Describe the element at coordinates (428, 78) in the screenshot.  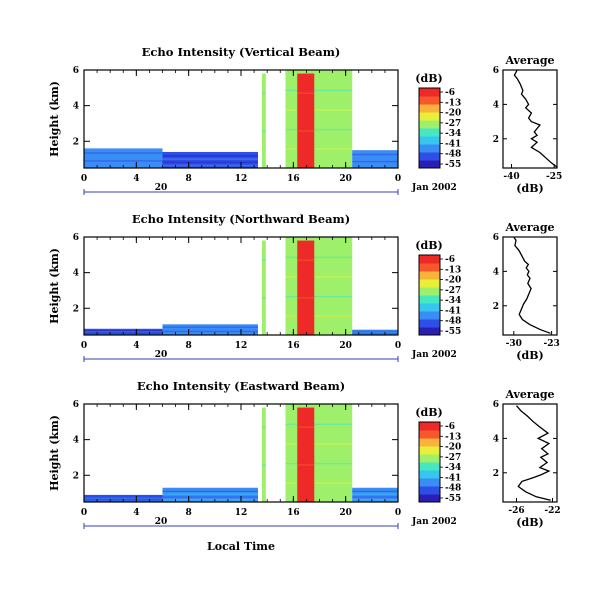
I see `colorbar-unit: (dB)` at that location.